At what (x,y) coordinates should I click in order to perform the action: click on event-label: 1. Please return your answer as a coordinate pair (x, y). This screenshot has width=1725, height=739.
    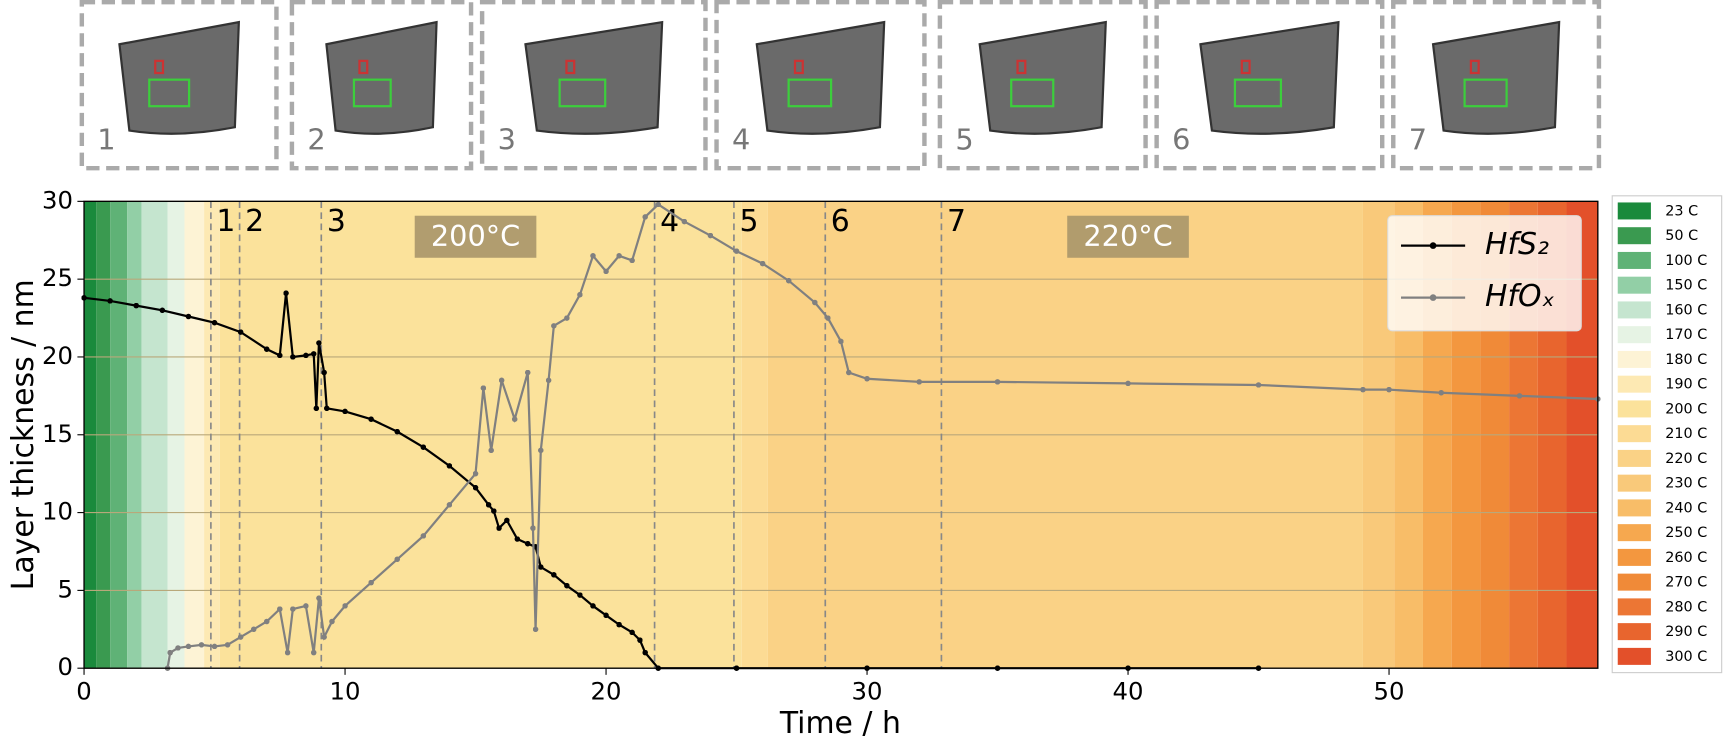
    Looking at the image, I should click on (225, 221).